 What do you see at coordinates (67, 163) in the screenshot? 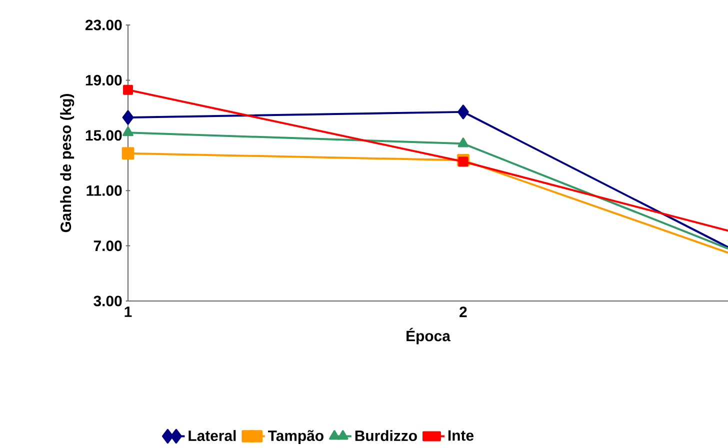
I see `y-axis-title: Ganho de peso (kg)` at bounding box center [67, 163].